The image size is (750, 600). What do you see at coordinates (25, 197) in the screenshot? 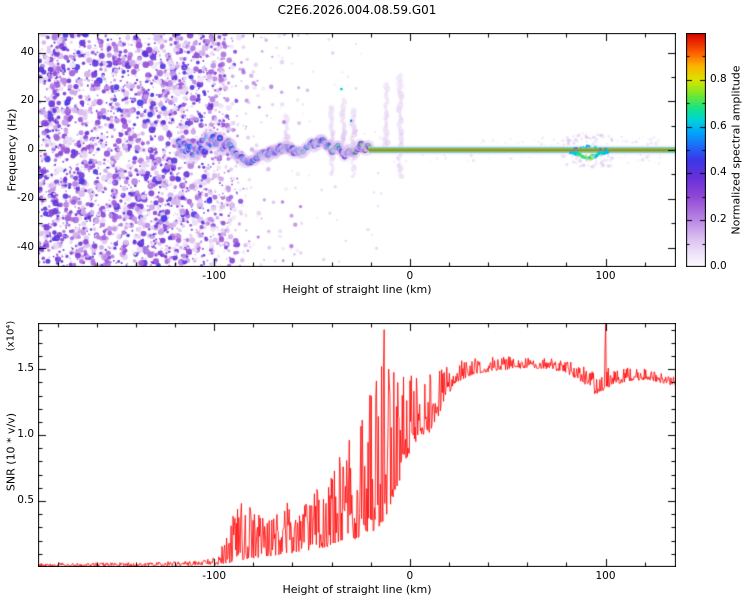
I see `tick-label: -20` at bounding box center [25, 197].